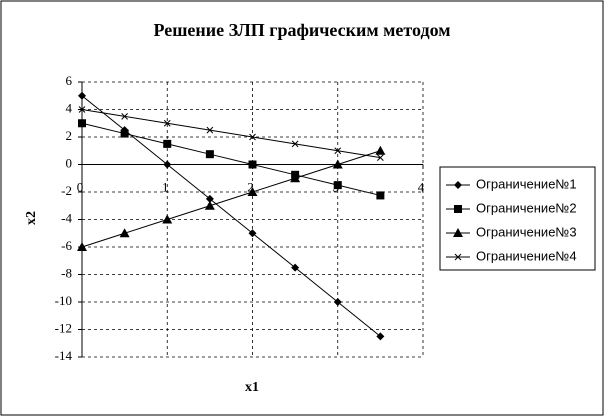  Describe the element at coordinates (80, 186) in the screenshot. I see `x-tick-label: 0` at that location.